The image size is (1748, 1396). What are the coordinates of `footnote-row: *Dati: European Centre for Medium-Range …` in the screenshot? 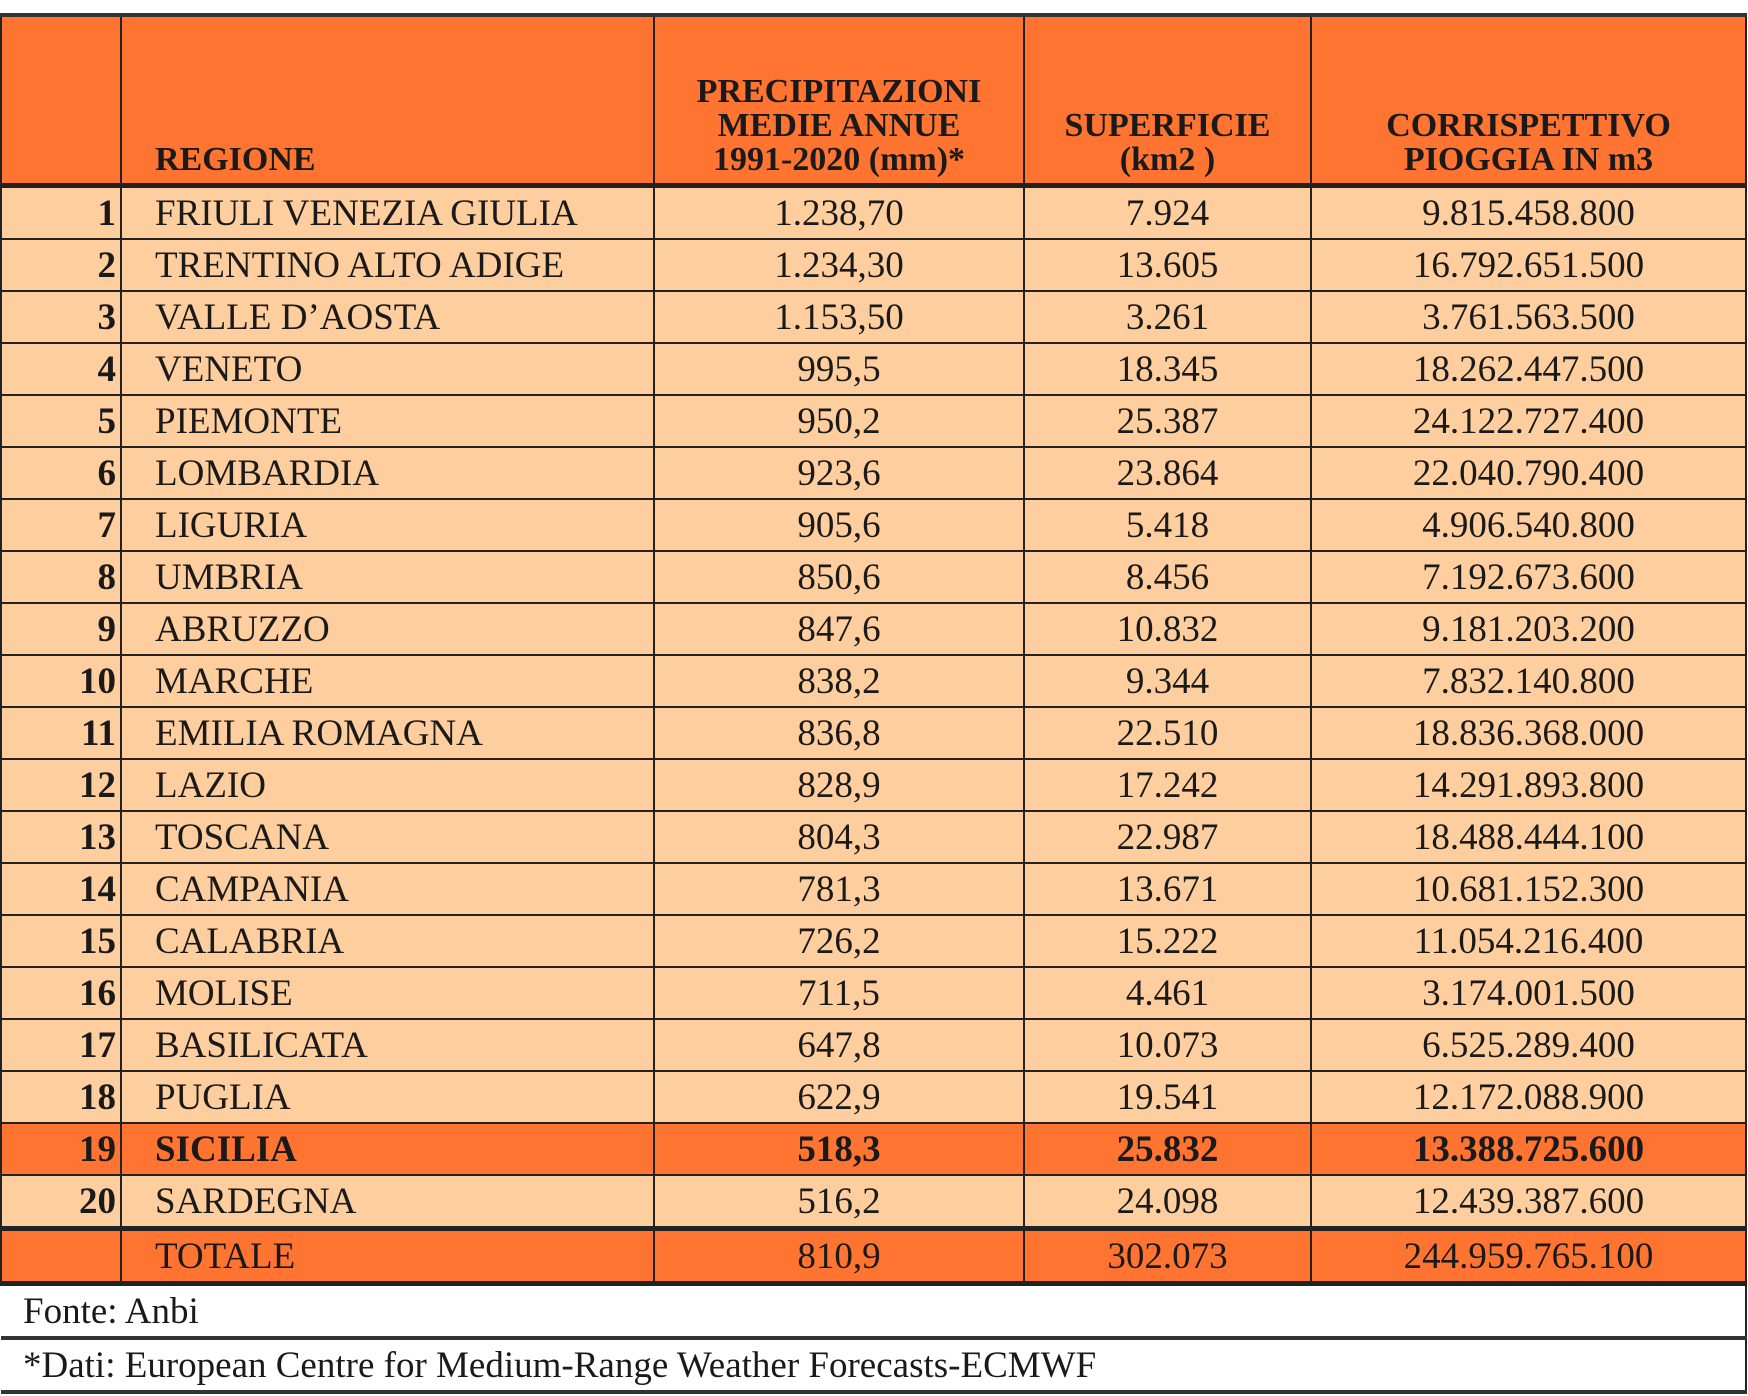 It's located at (874, 1365).